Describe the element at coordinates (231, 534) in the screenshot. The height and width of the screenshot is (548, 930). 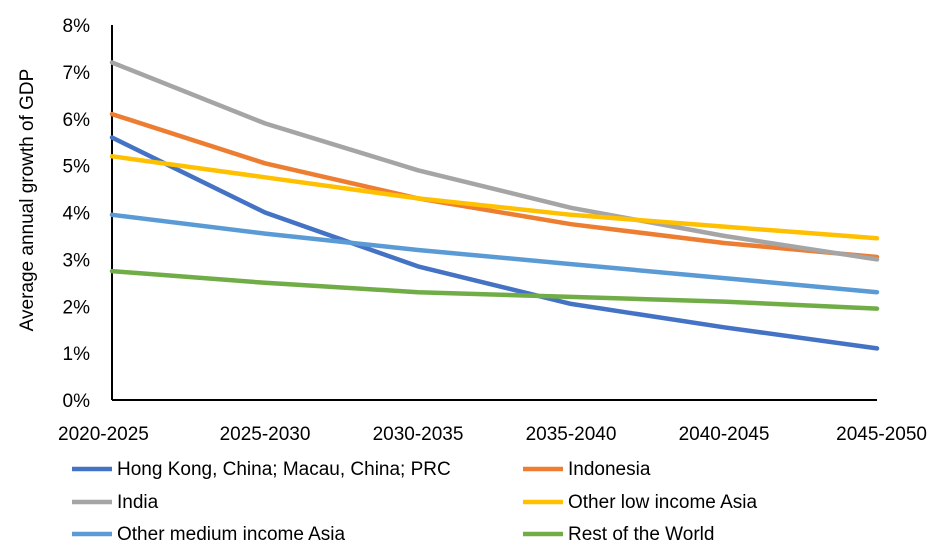
I see `legend-label: Other medium income Asia` at that location.